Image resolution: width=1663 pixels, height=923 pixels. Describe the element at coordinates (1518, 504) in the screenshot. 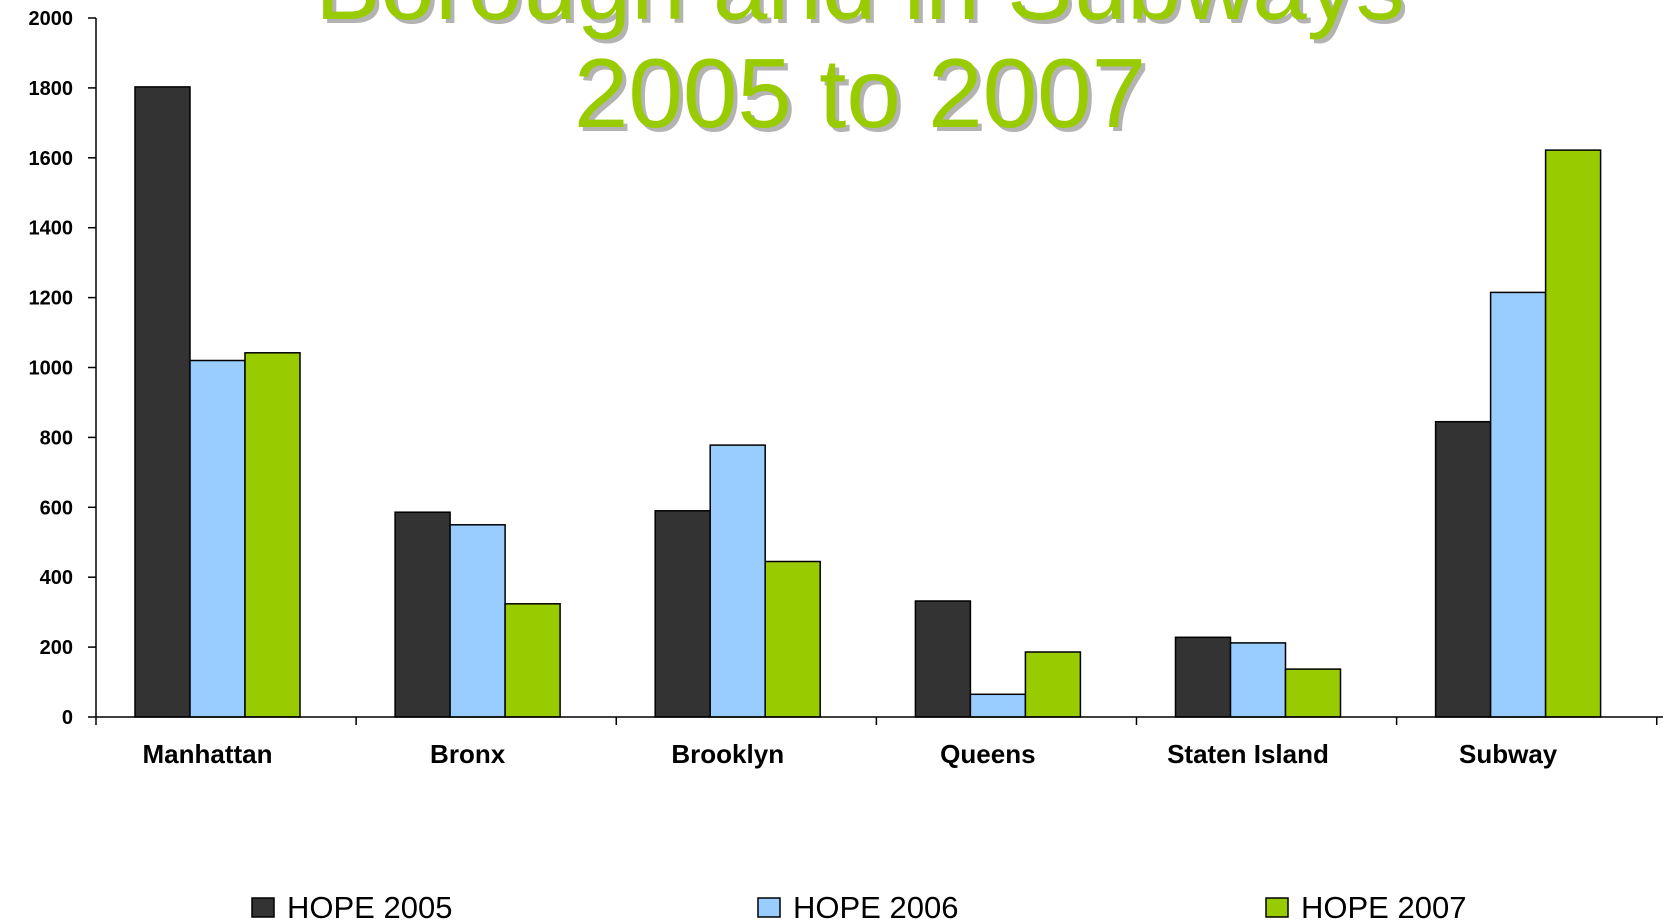

I see `bar-subway-hope-2006` at that location.